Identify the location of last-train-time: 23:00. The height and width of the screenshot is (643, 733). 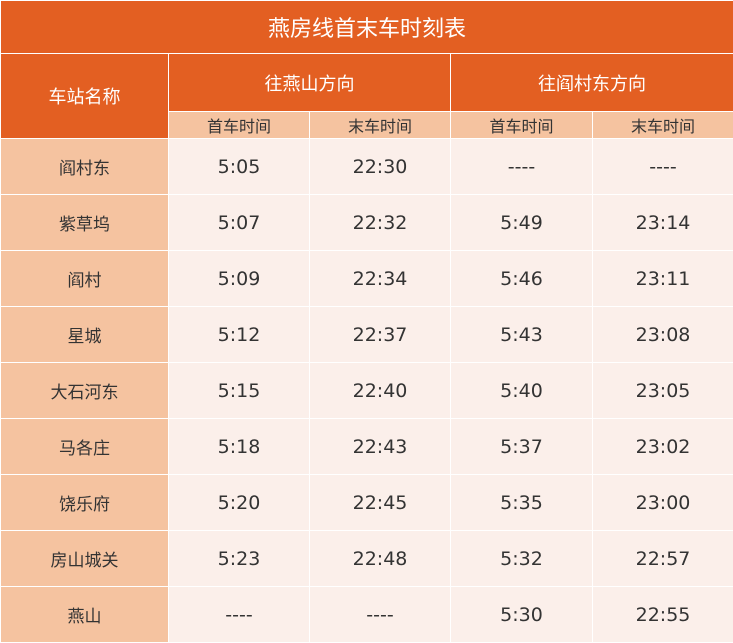
(663, 503).